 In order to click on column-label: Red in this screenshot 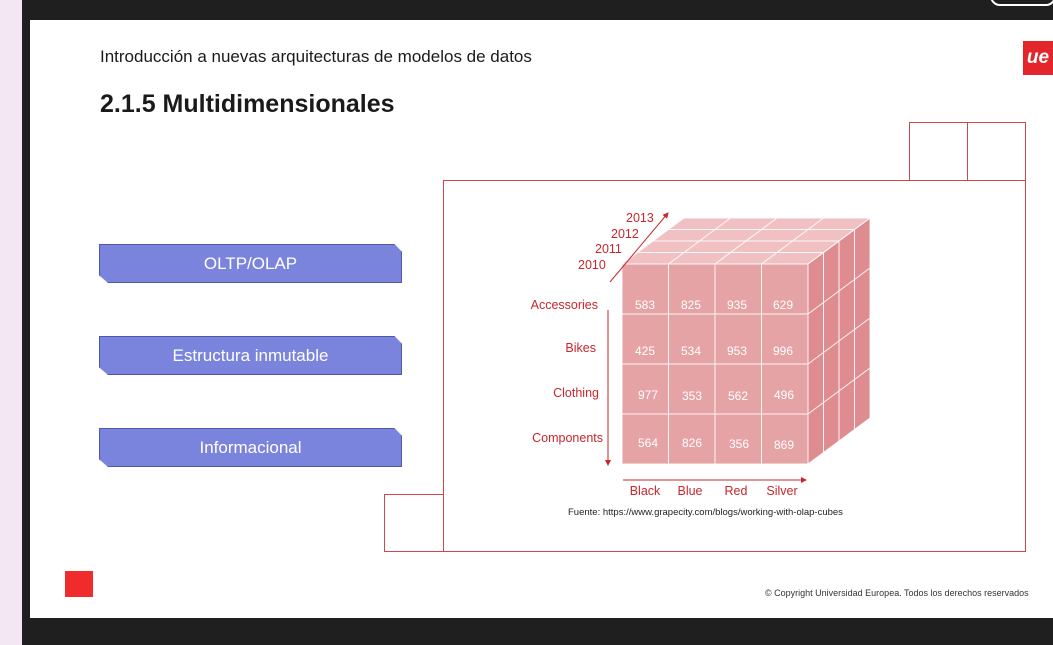, I will do `click(736, 491)`.